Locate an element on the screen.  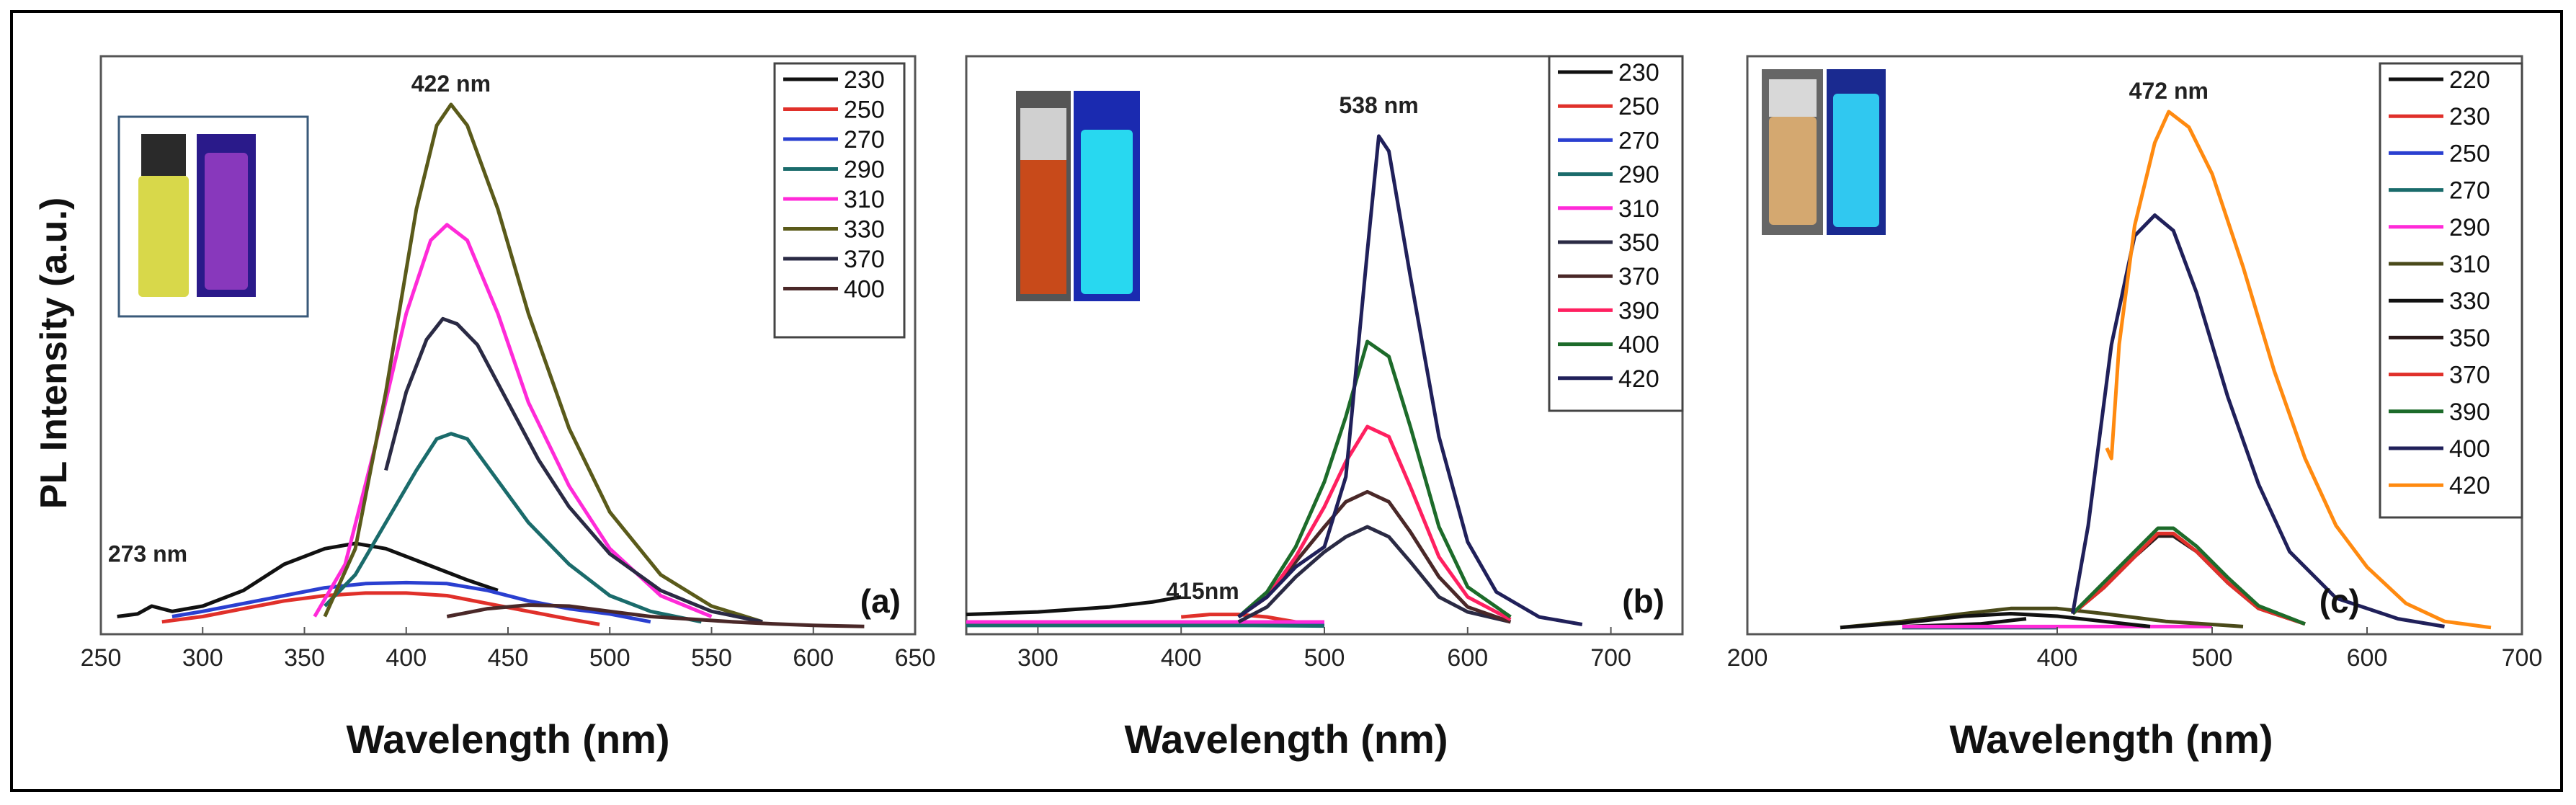
panel-b-ticks: 300 400 500 600 700 is located at coordinates (1324, 650).